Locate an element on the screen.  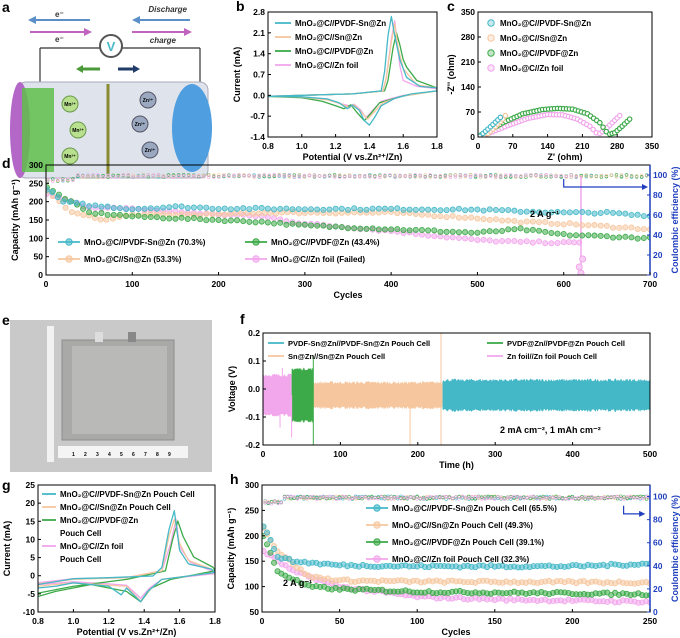
y-tick-label: -0.7 is located at coordinates (257, 116).